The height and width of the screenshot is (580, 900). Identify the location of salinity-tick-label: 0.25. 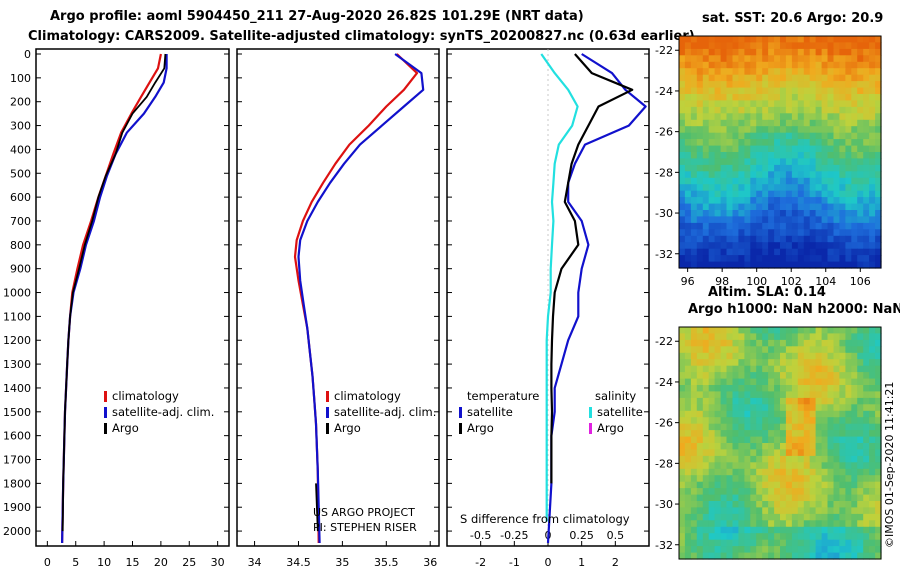
(581, 535).